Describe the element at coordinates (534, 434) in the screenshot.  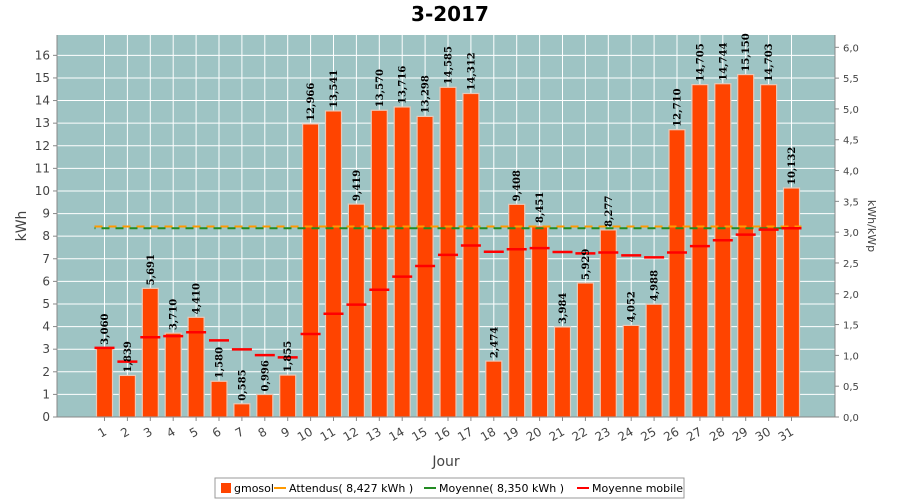
I see `x-tick-label: 20` at that location.